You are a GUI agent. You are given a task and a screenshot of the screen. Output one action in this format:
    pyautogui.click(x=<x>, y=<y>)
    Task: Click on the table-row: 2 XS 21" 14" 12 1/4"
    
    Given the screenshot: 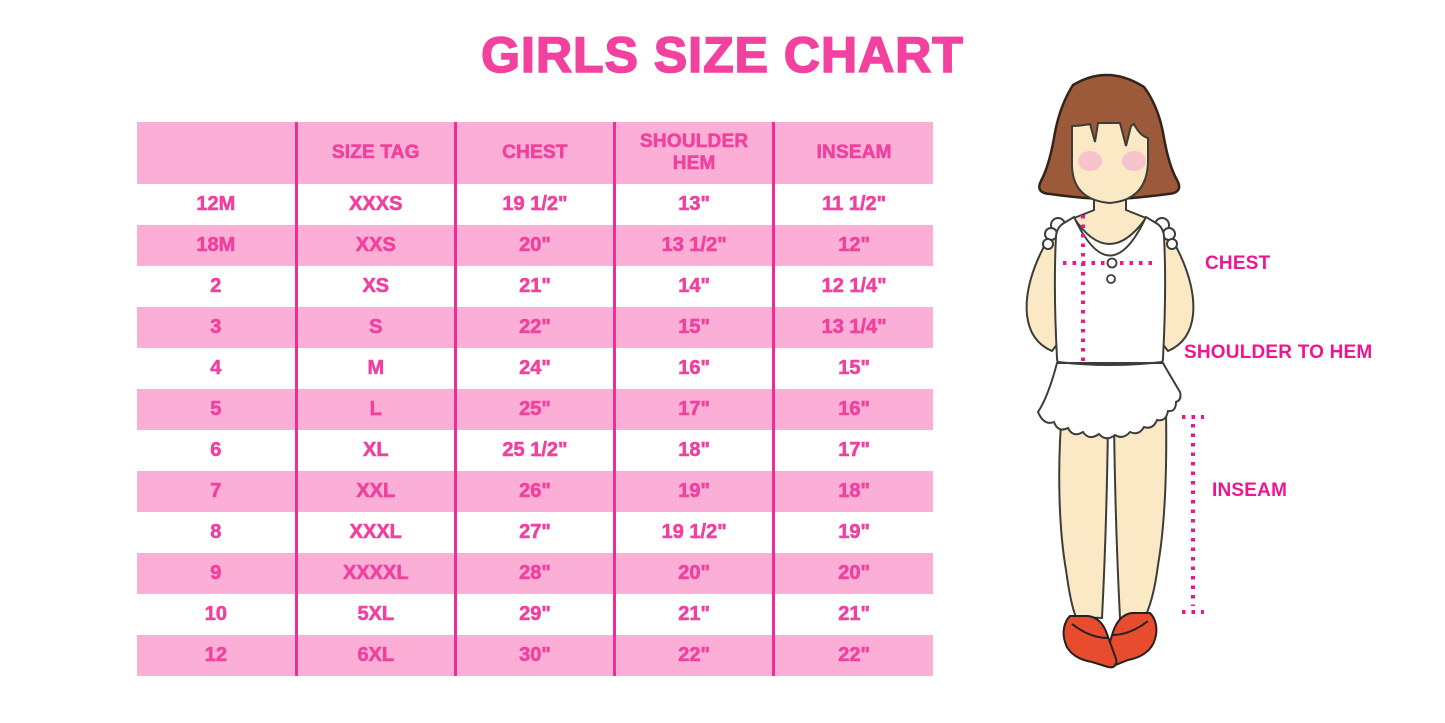 What is the action you would take?
    pyautogui.click(x=535, y=286)
    